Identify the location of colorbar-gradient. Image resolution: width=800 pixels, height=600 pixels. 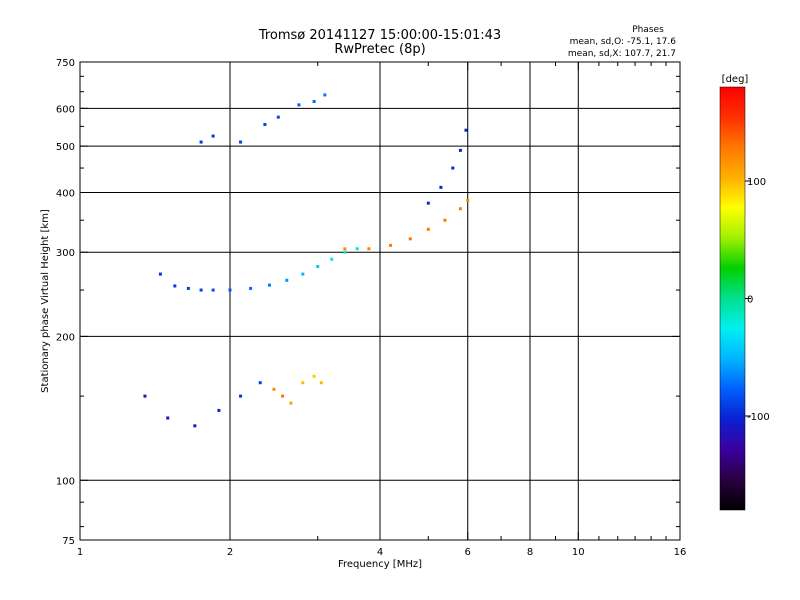
(732, 298).